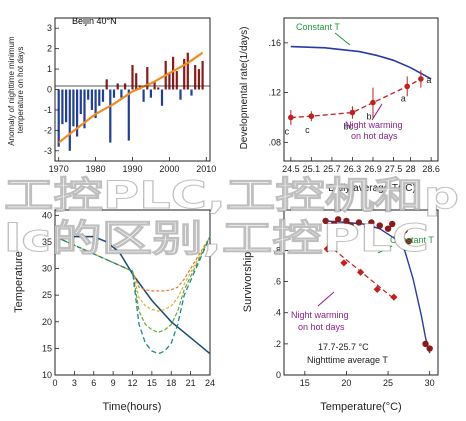  I want to click on survivorship-y-tick-label: .8, so click(277, 250).